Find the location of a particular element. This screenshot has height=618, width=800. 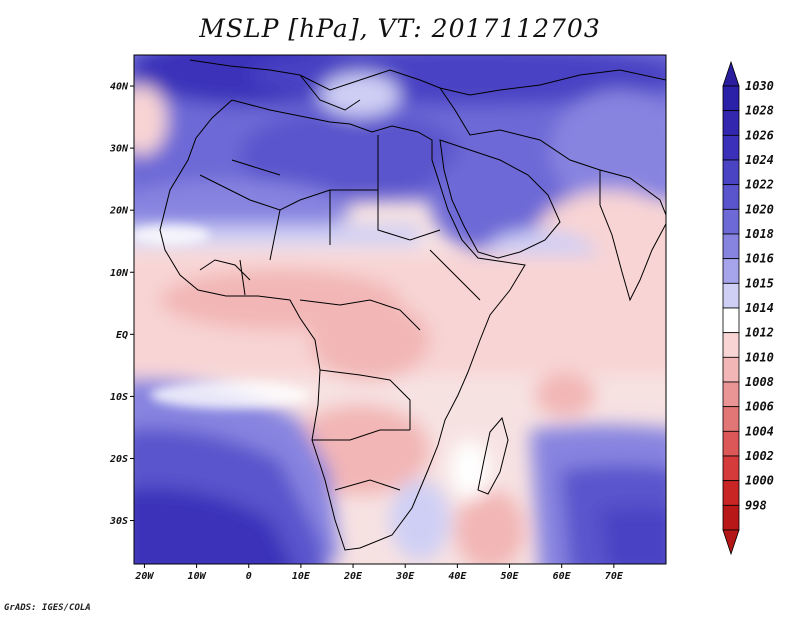

lon-tick-label: 10W is located at coordinates (197, 576).